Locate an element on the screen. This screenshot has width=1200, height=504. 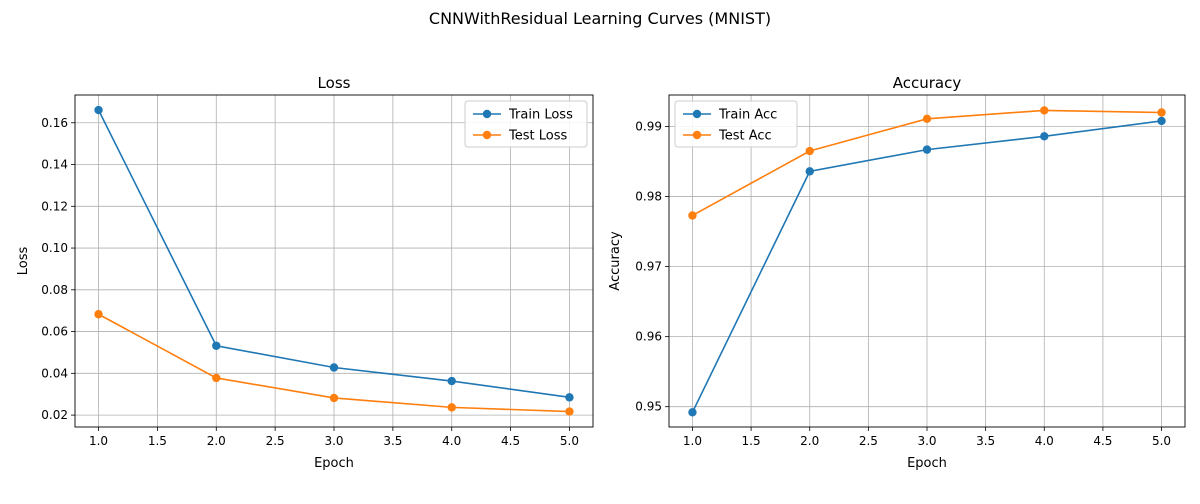
figure-suptitle: CNNWithResidual Learning Curves (MNIST) is located at coordinates (600, 18).